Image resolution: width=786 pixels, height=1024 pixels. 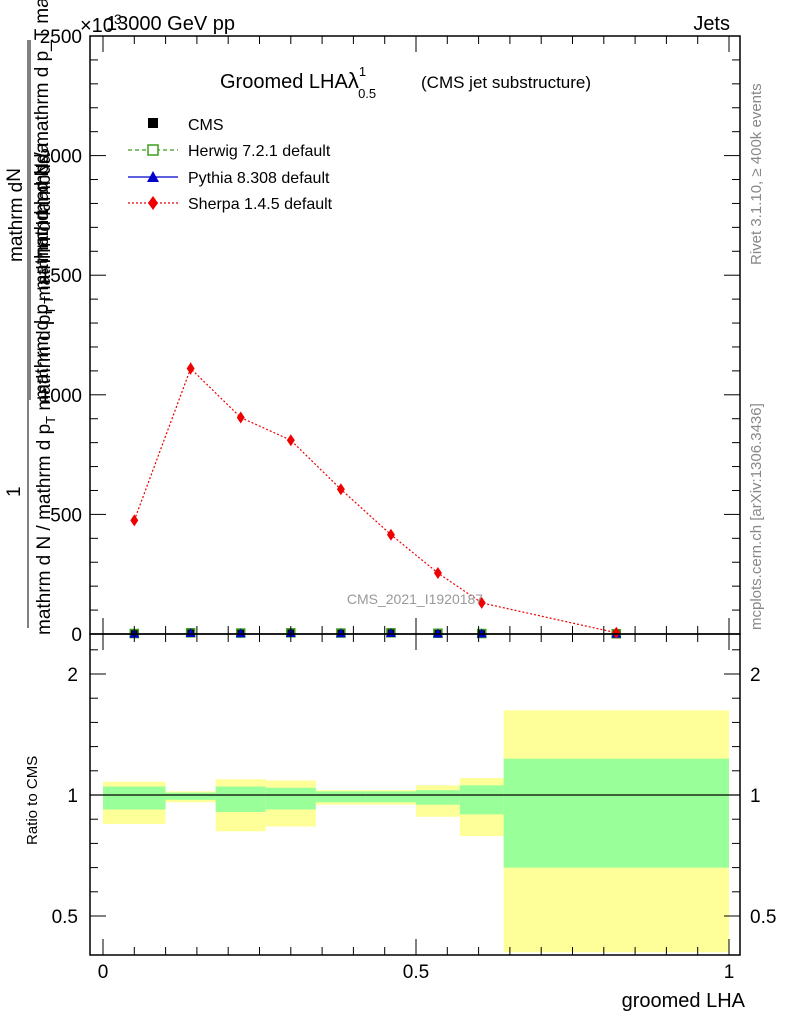 What do you see at coordinates (61, 37) in the screenshot?
I see `main-ytick-label: 2500` at bounding box center [61, 37].